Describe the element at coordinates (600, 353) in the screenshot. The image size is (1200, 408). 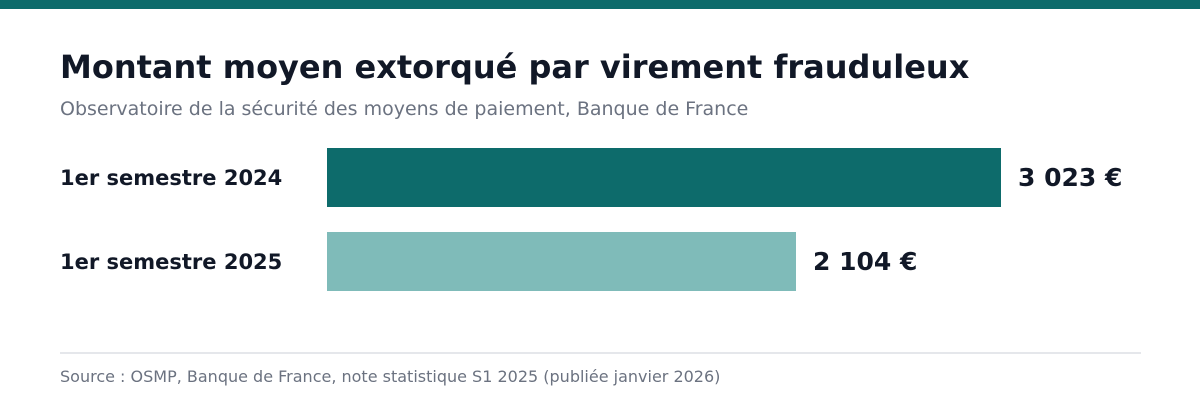
I see `footer-divider` at that location.